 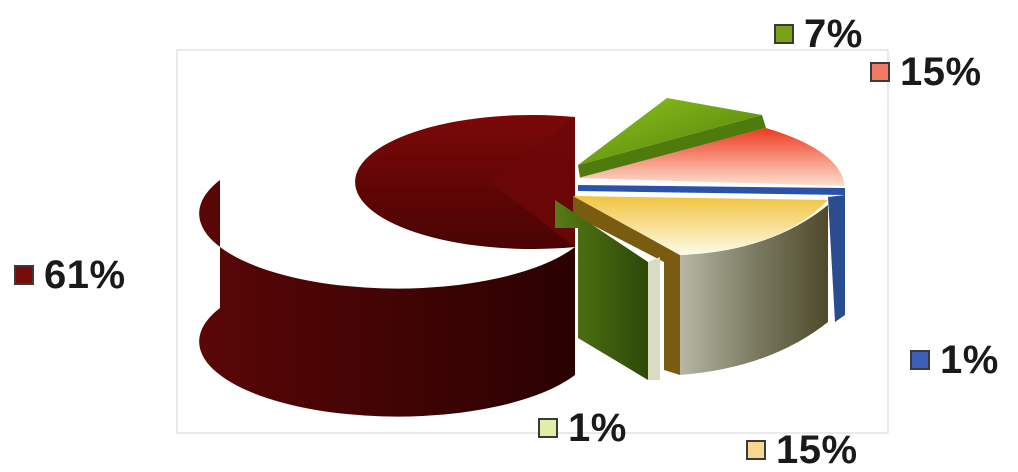 I want to click on legend-item-7: 7%, so click(x=818, y=34).